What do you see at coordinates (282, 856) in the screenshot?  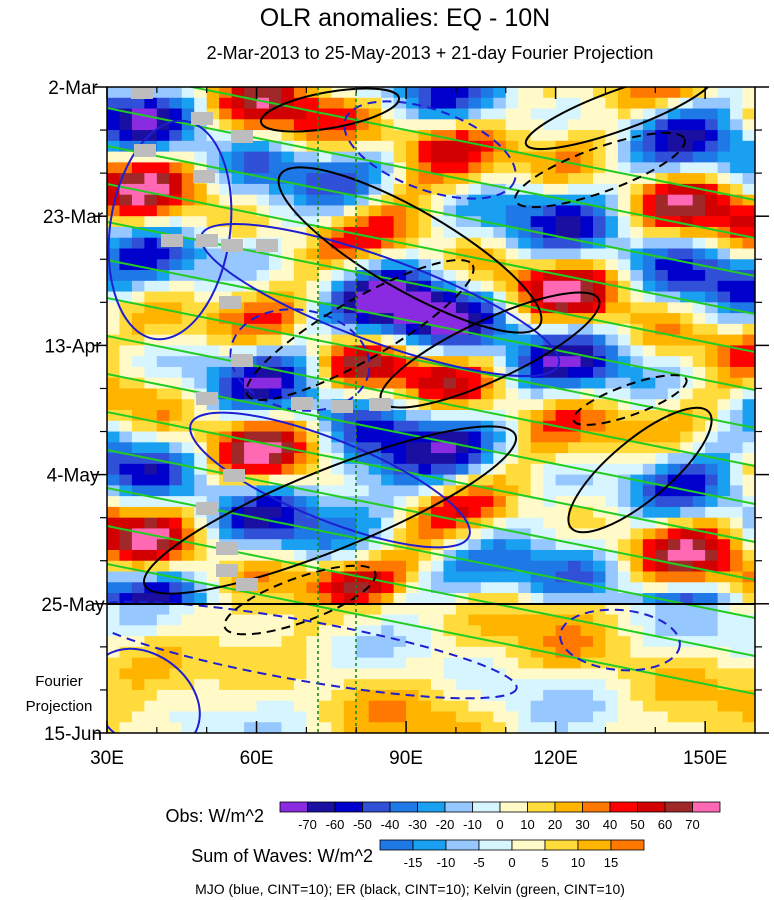 I see `waves-legend-label: Sum of Waves: W/m^2` at bounding box center [282, 856].